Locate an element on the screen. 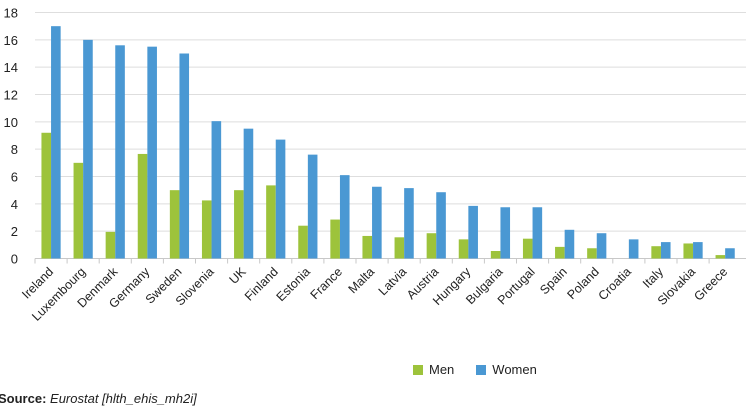 The width and height of the screenshot is (746, 419). legend-item-men: Men is located at coordinates (433, 369).